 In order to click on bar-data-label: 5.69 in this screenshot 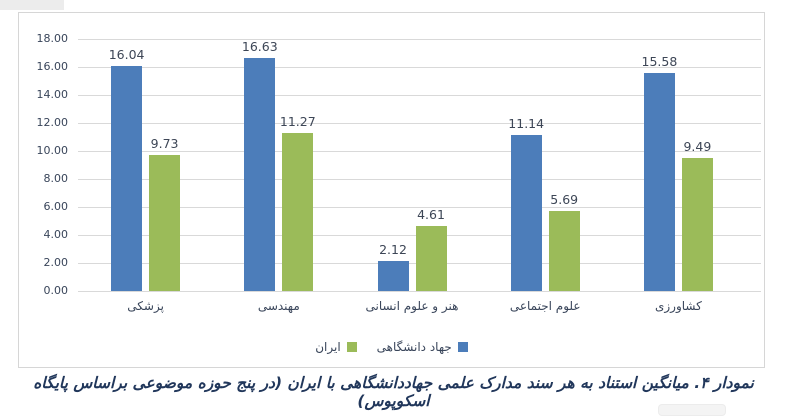, I will do `click(564, 200)`.